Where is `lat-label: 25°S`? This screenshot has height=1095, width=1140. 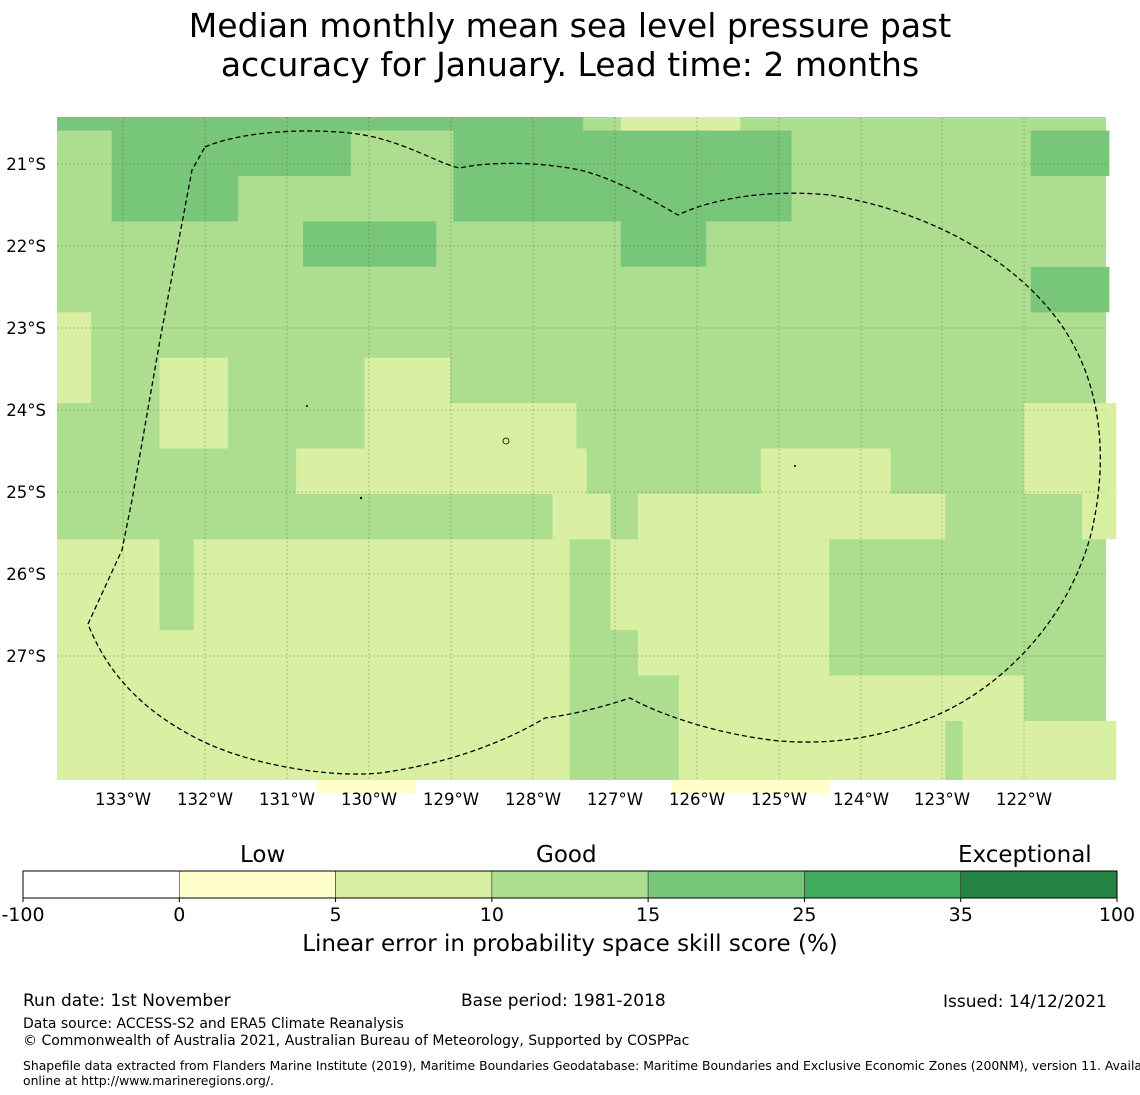 lat-label: 25°S is located at coordinates (26, 492).